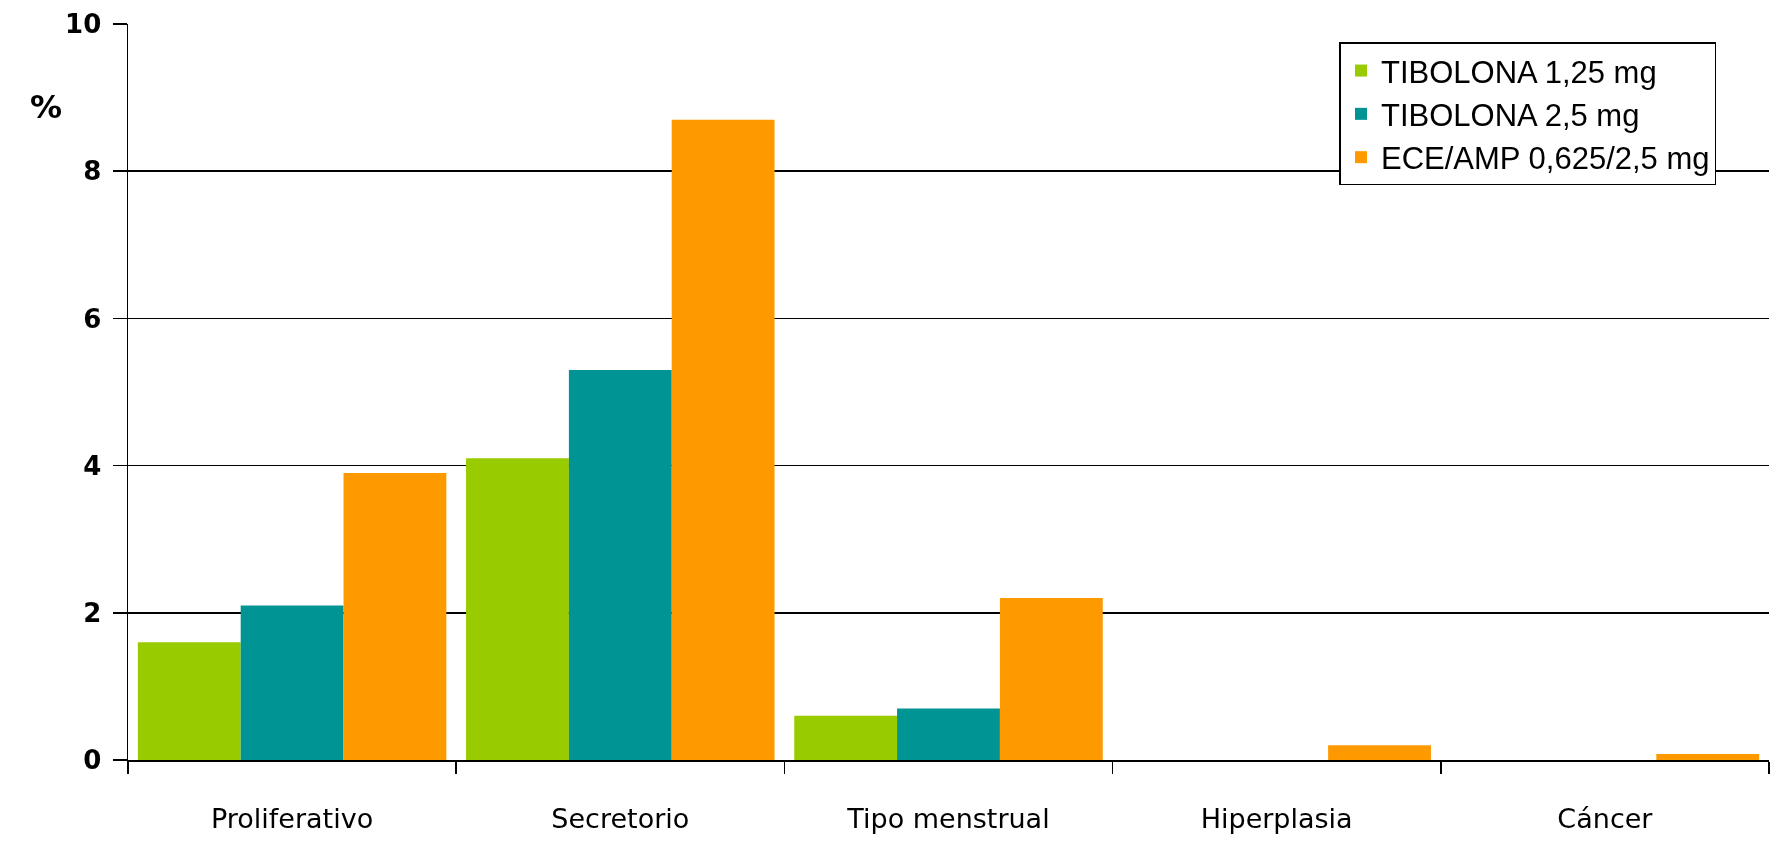  I want to click on x-tick-label: Cáncer, so click(1605, 818).